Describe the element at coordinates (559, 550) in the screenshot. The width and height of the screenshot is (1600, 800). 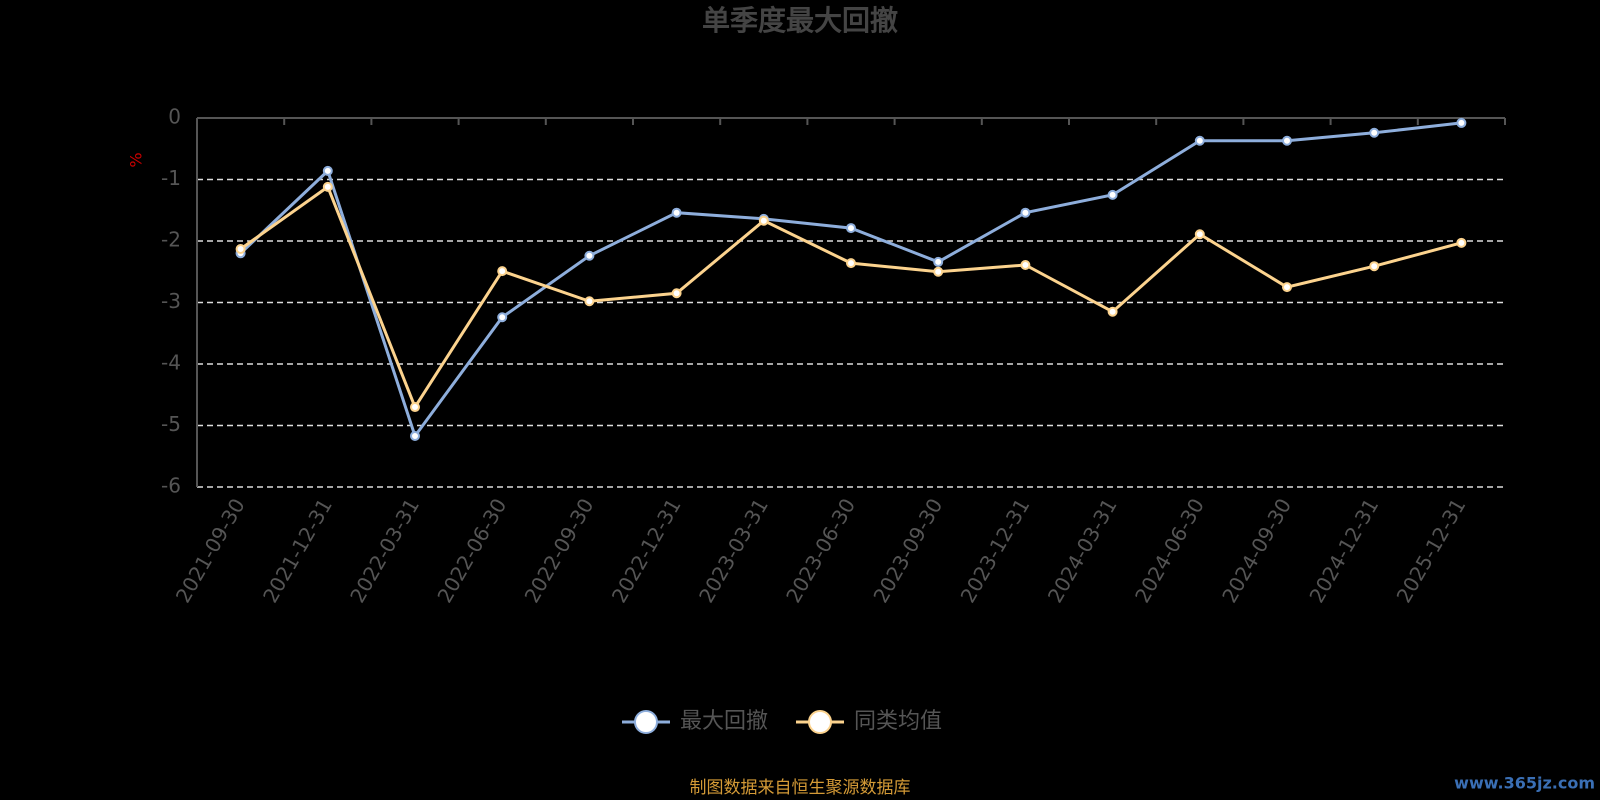
I see `x-tick-label: 2022-09-30` at that location.